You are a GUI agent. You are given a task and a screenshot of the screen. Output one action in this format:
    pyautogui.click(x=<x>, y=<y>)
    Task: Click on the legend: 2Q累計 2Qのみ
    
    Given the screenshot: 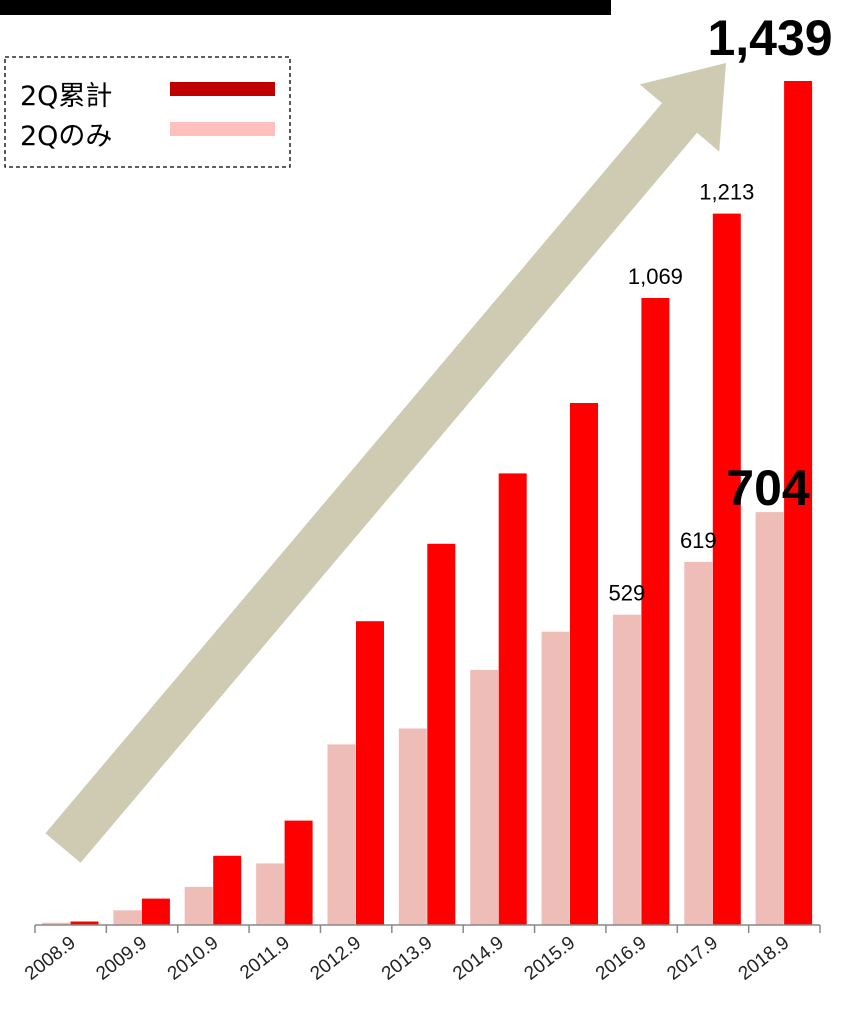 What is the action you would take?
    pyautogui.click(x=147, y=112)
    